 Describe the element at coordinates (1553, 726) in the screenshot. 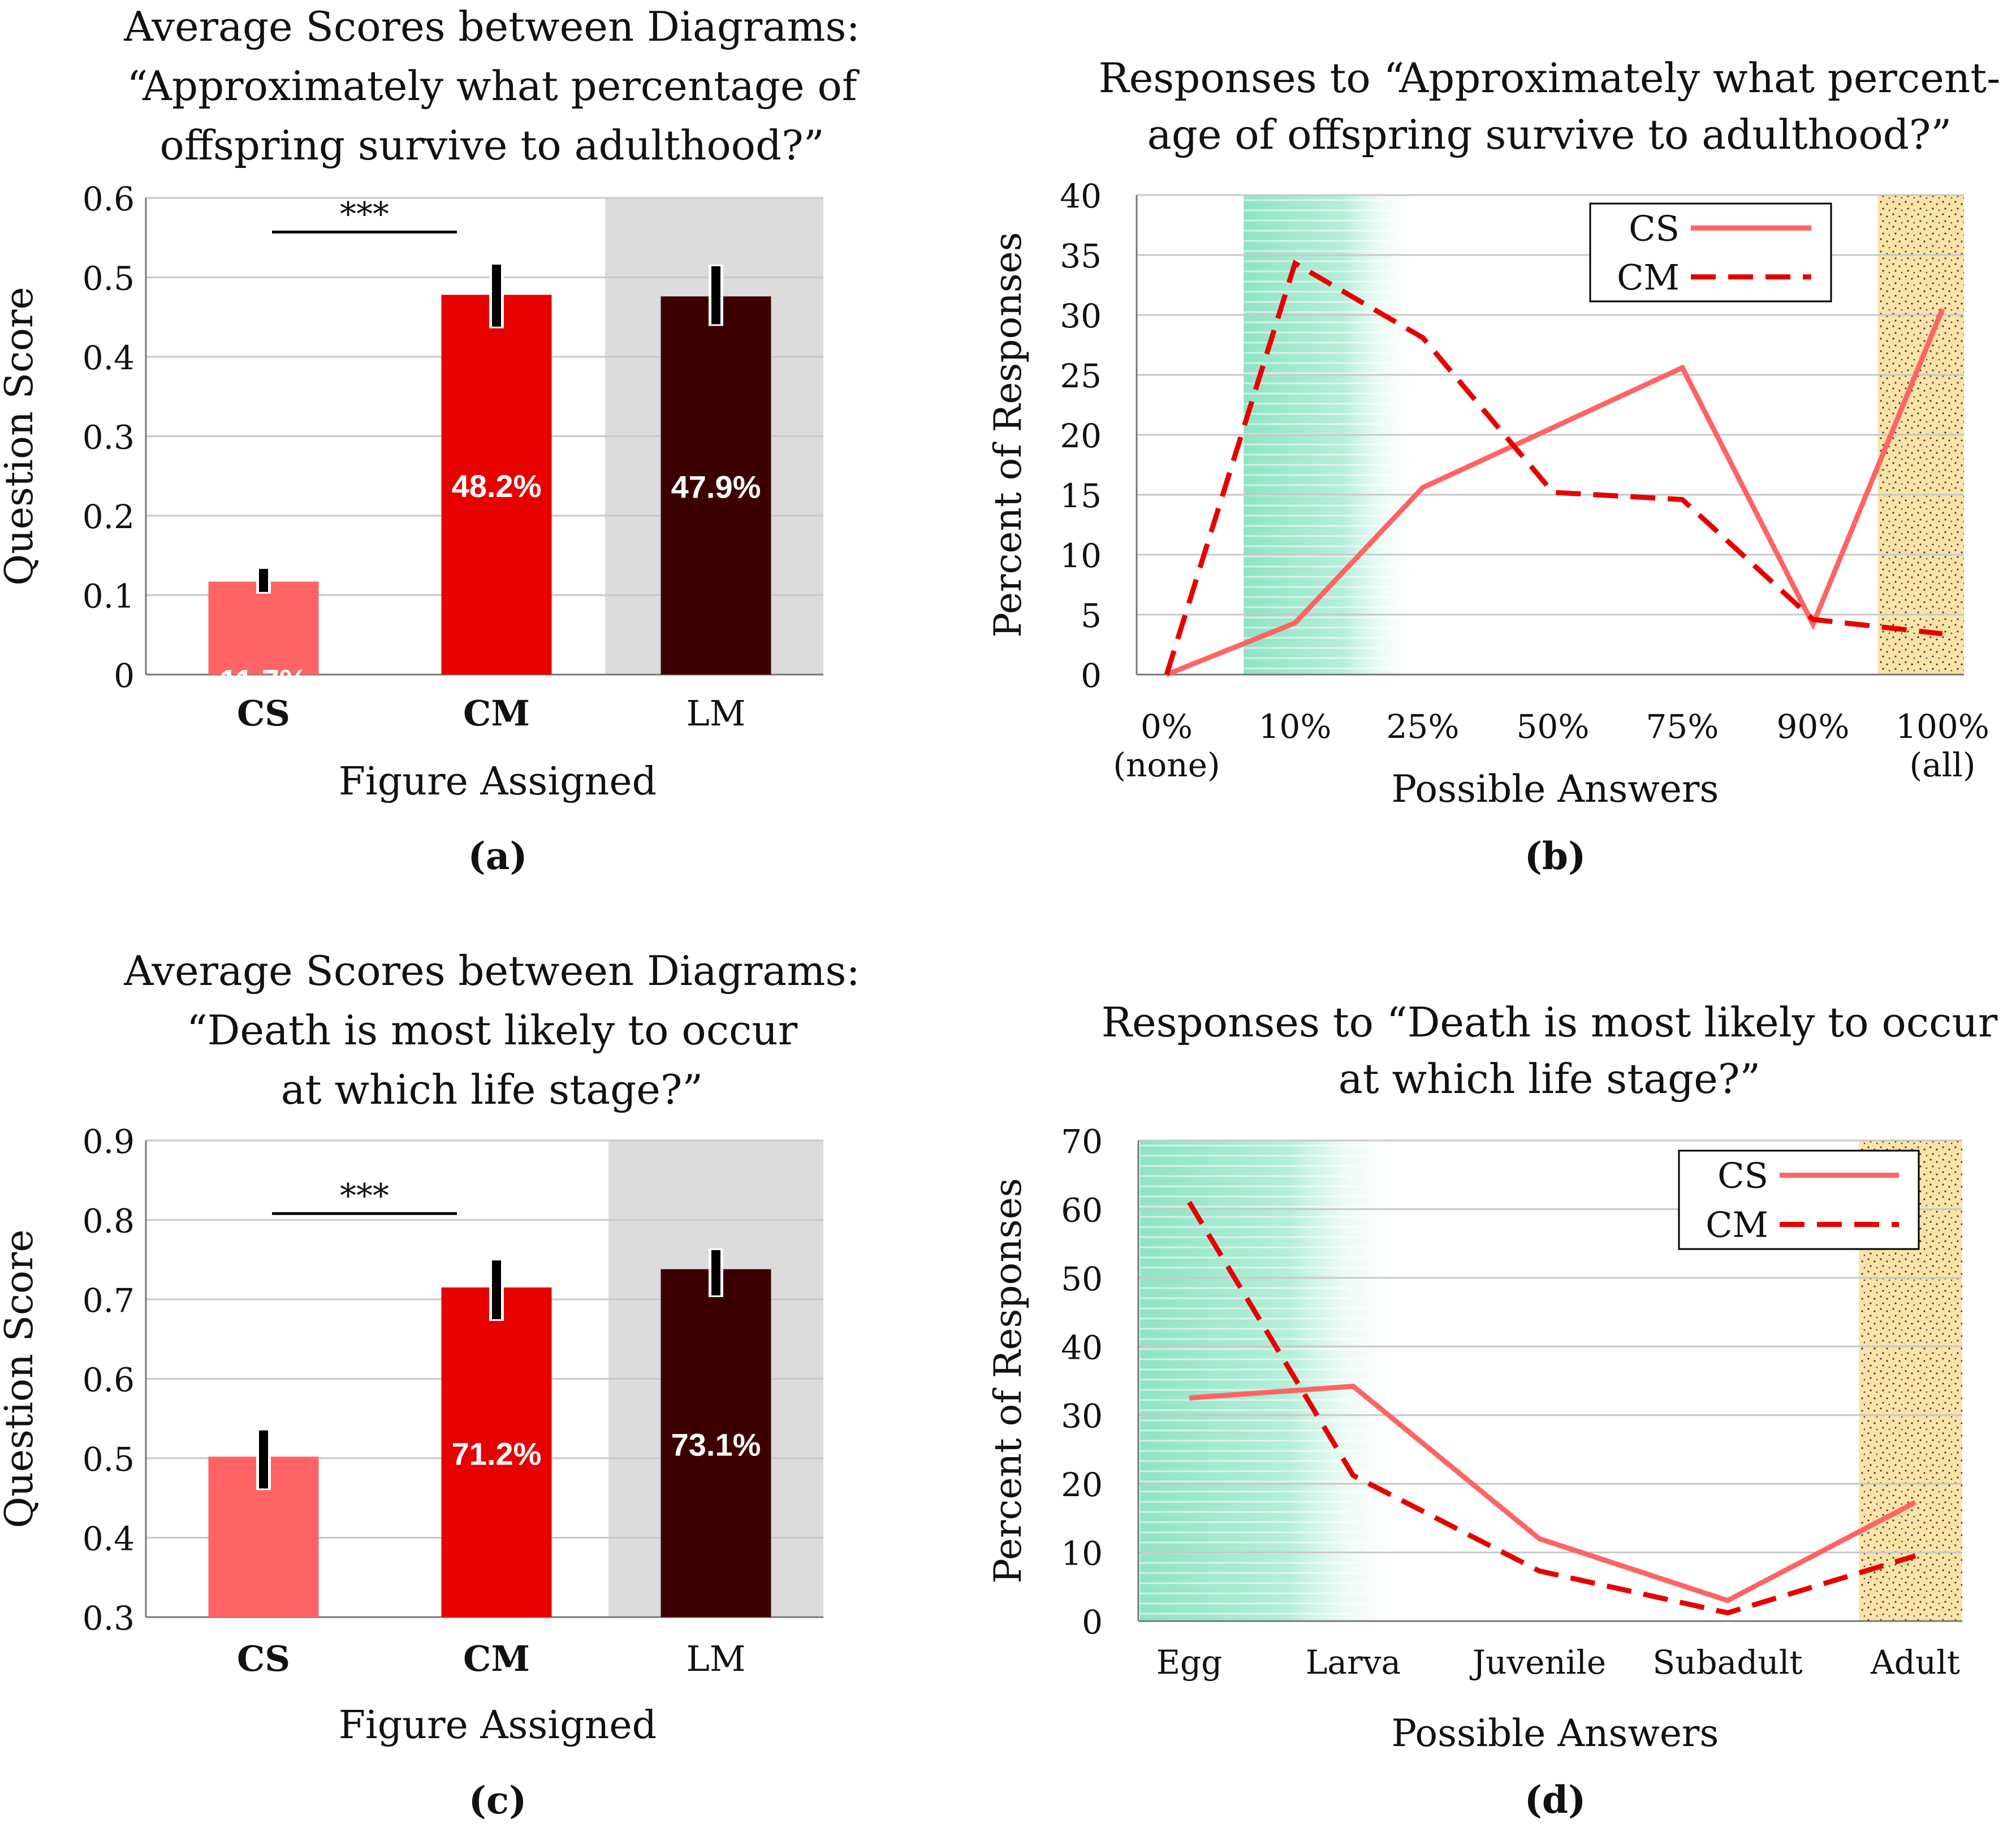

I see `x-category-label: 50%` at that location.